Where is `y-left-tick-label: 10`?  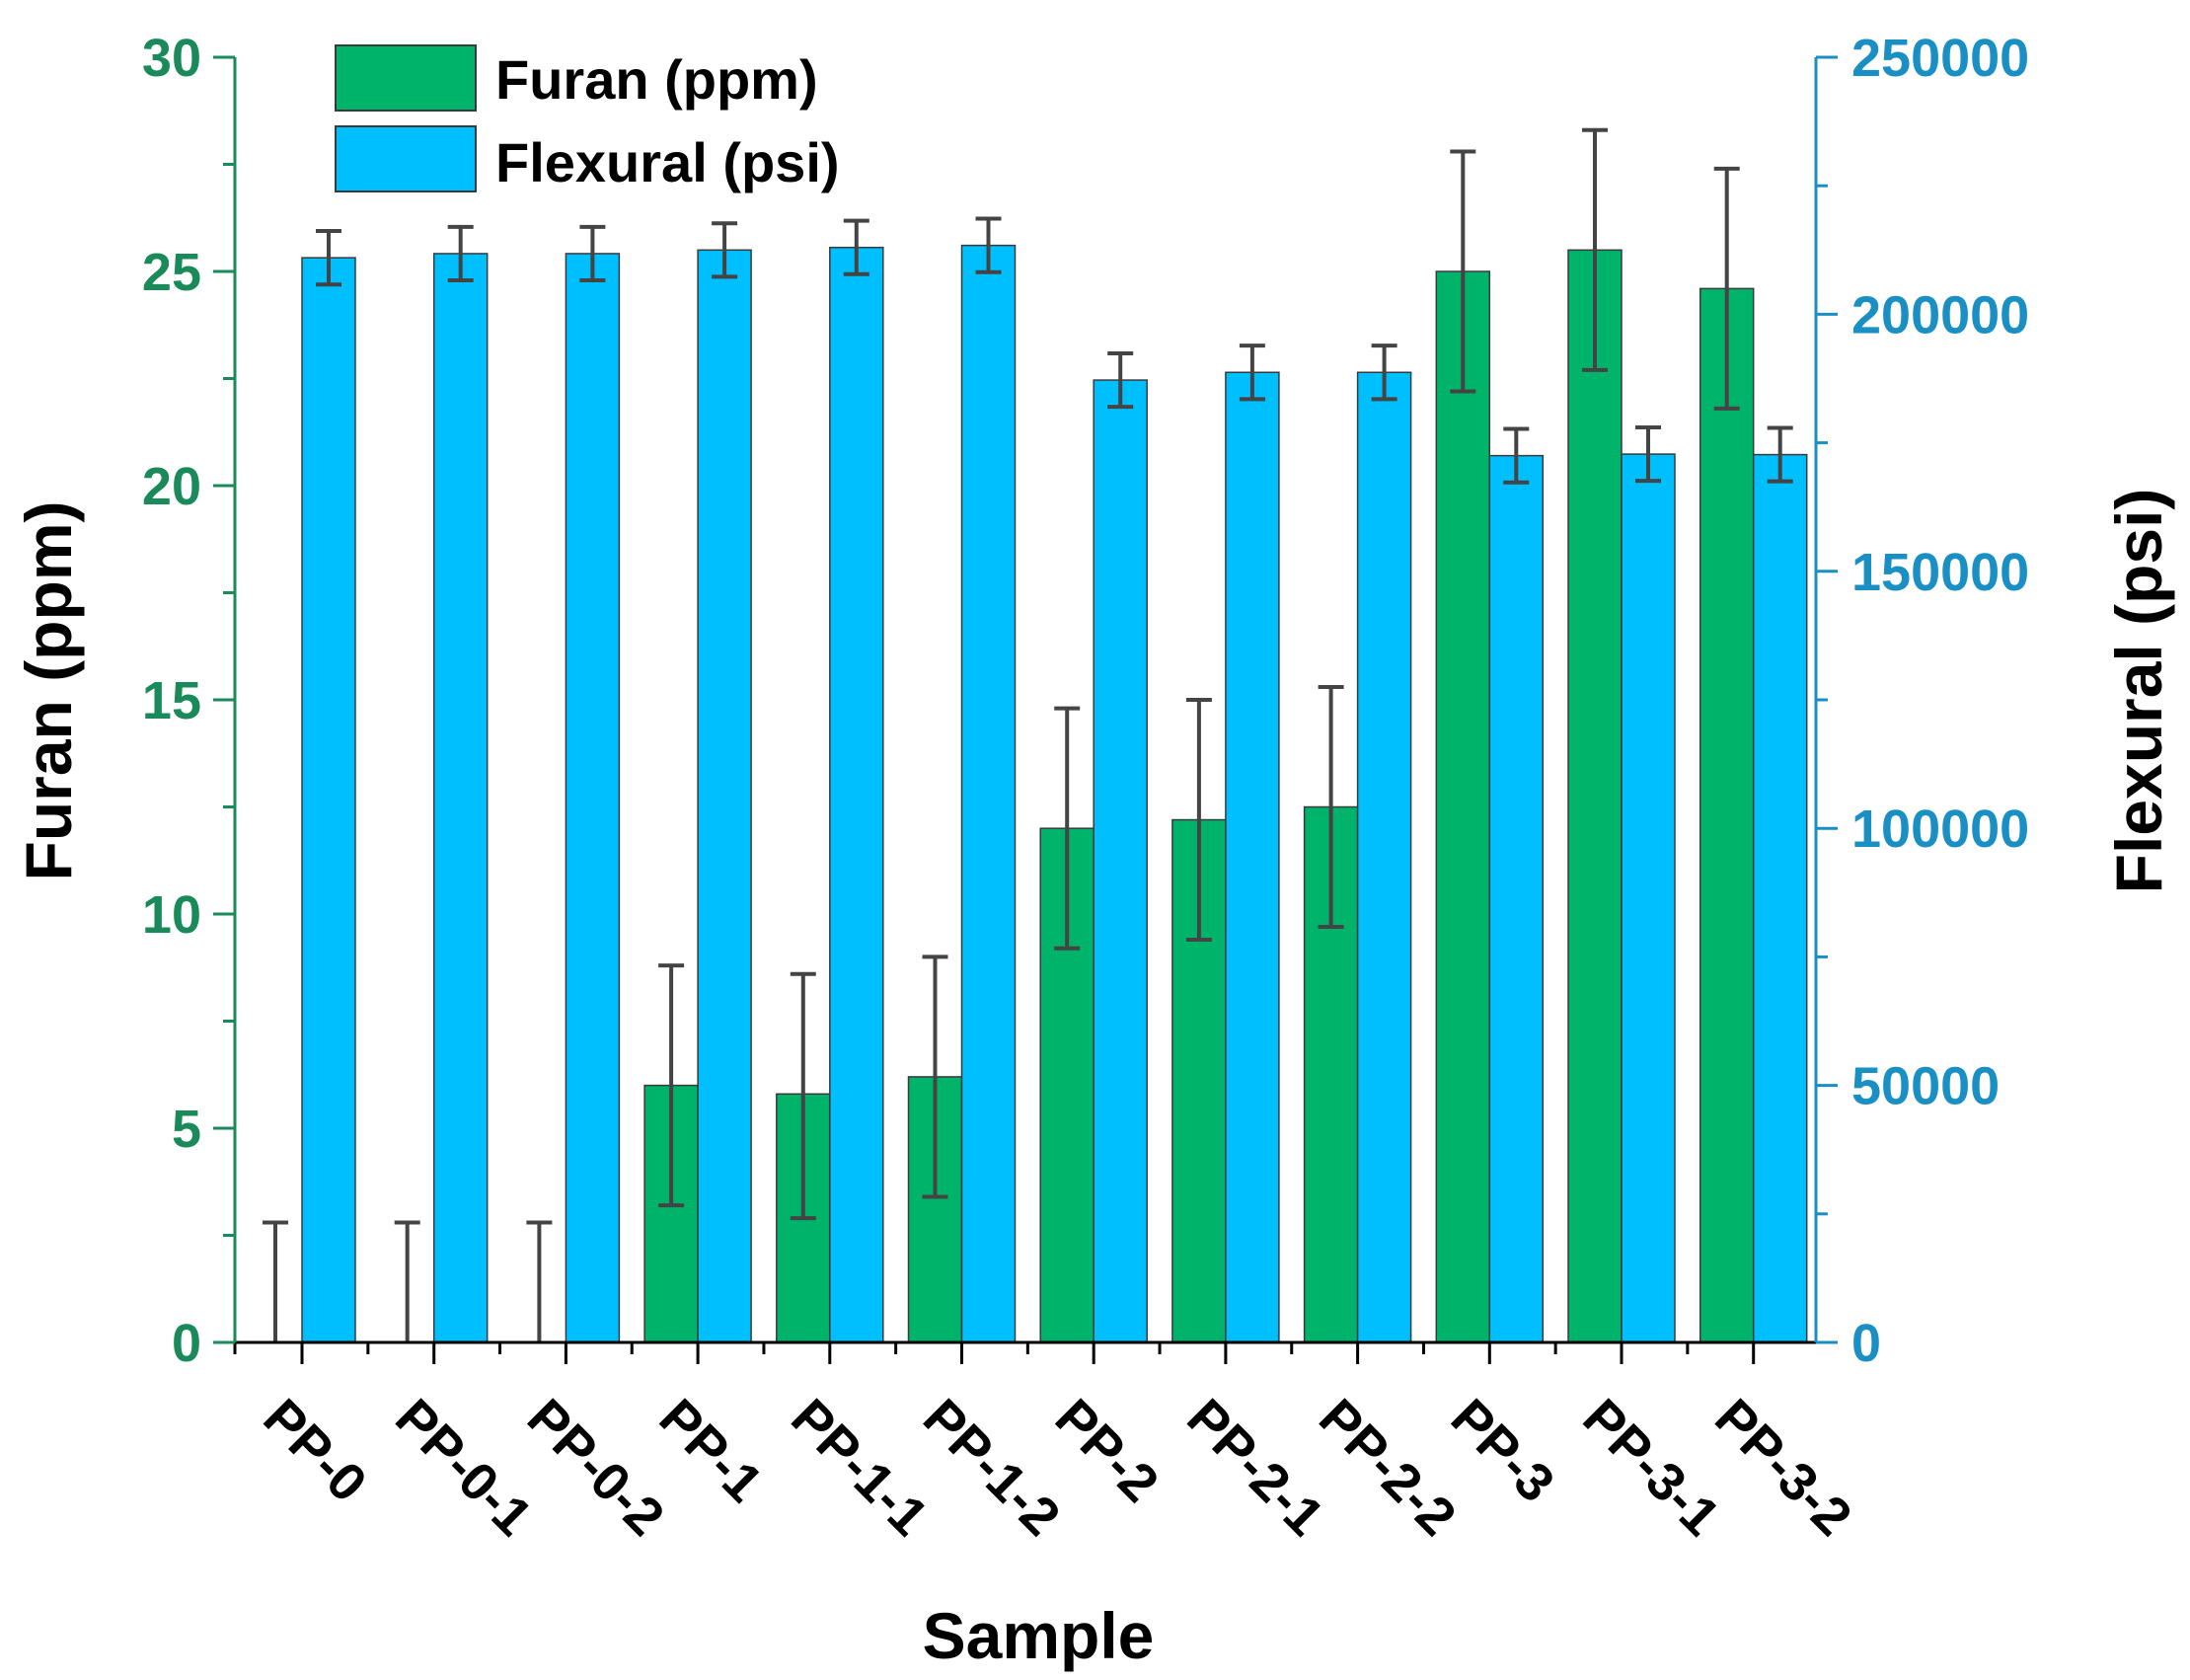 y-left-tick-label: 10 is located at coordinates (171, 915).